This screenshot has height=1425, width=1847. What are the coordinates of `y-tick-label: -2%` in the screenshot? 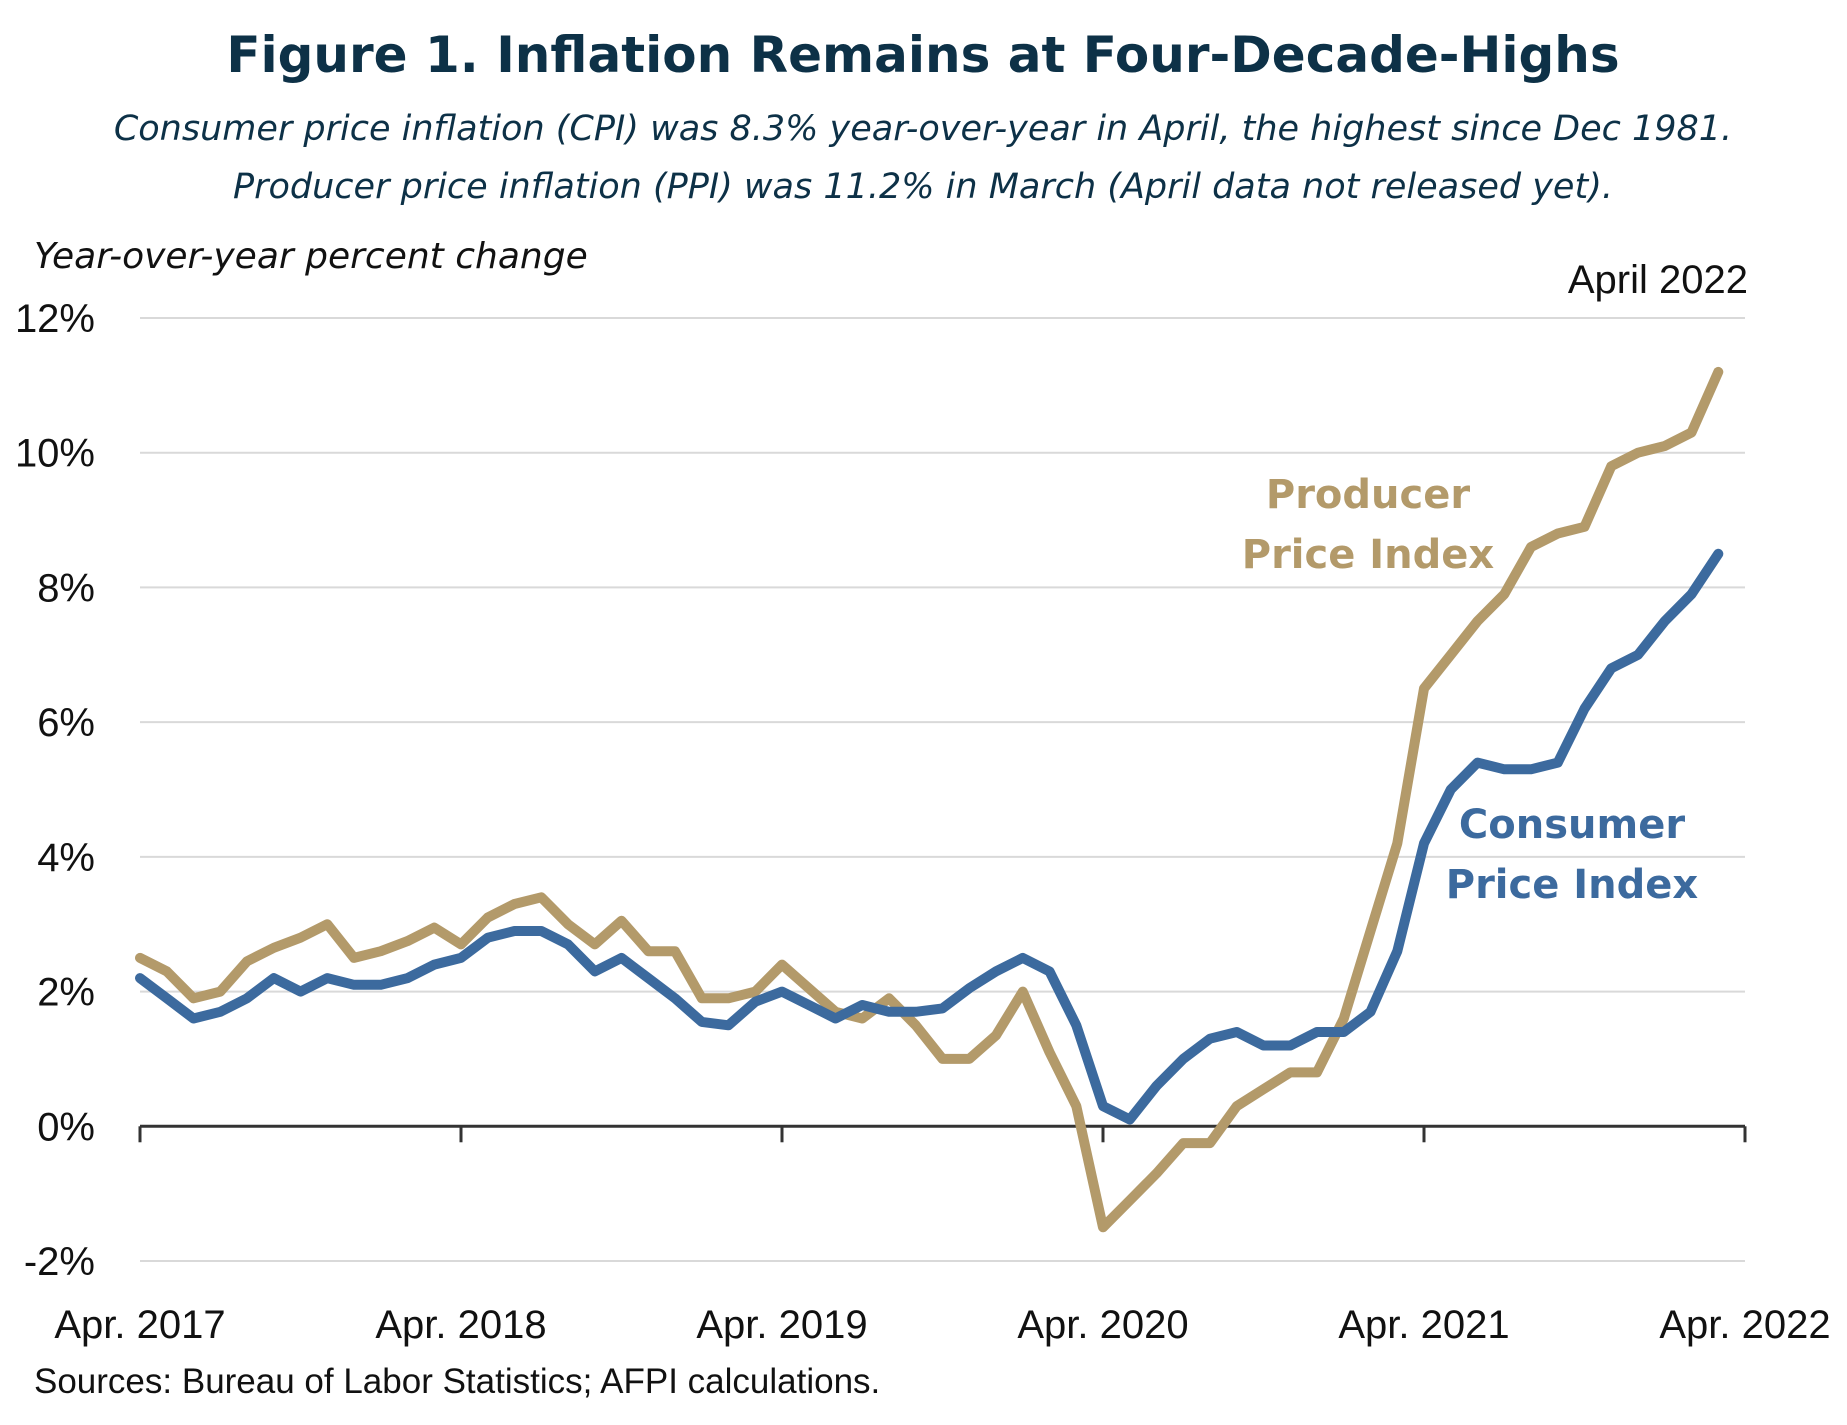 It's located at (59, 1262).